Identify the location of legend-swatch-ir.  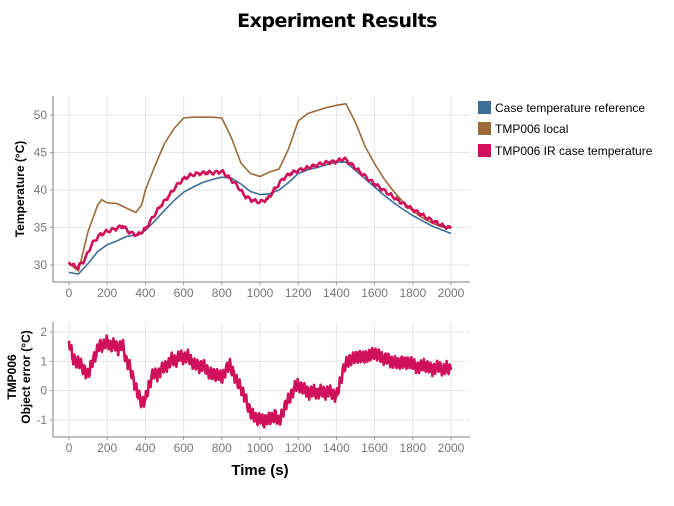
(484, 150).